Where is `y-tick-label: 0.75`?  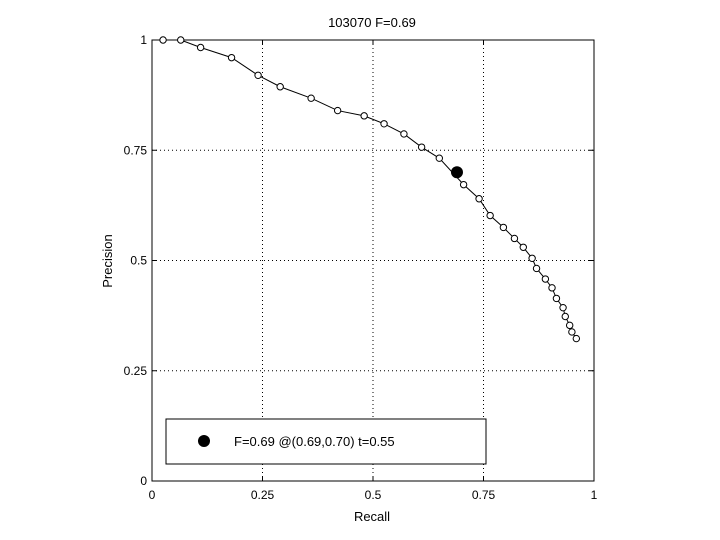
y-tick-label: 0.75 is located at coordinates (136, 150).